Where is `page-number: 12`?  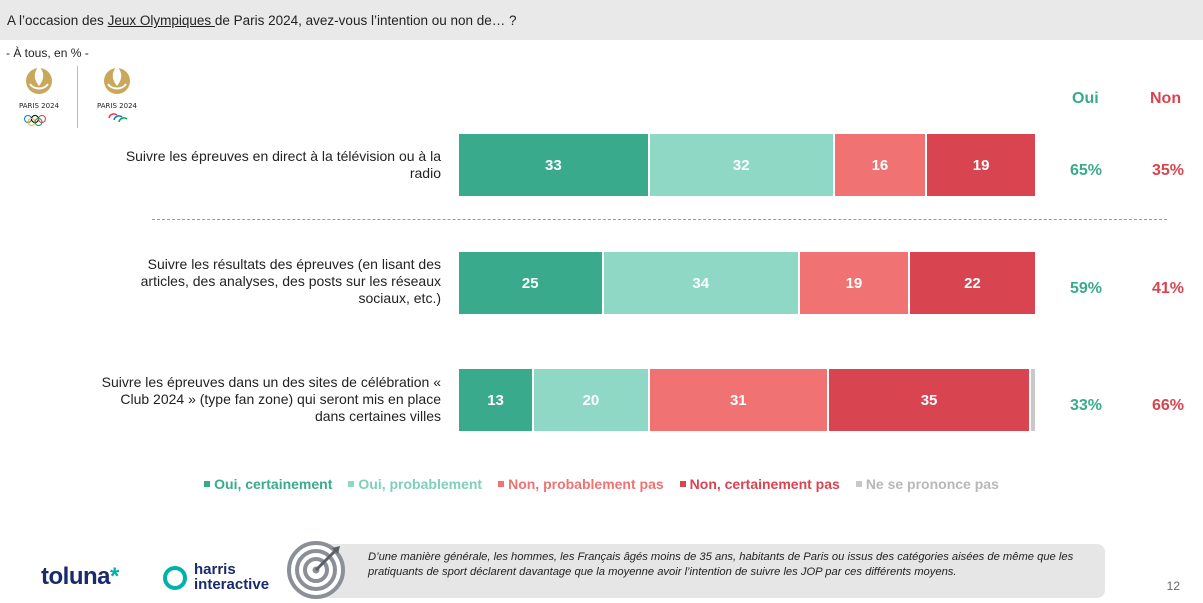
page-number: 12 is located at coordinates (1173, 586).